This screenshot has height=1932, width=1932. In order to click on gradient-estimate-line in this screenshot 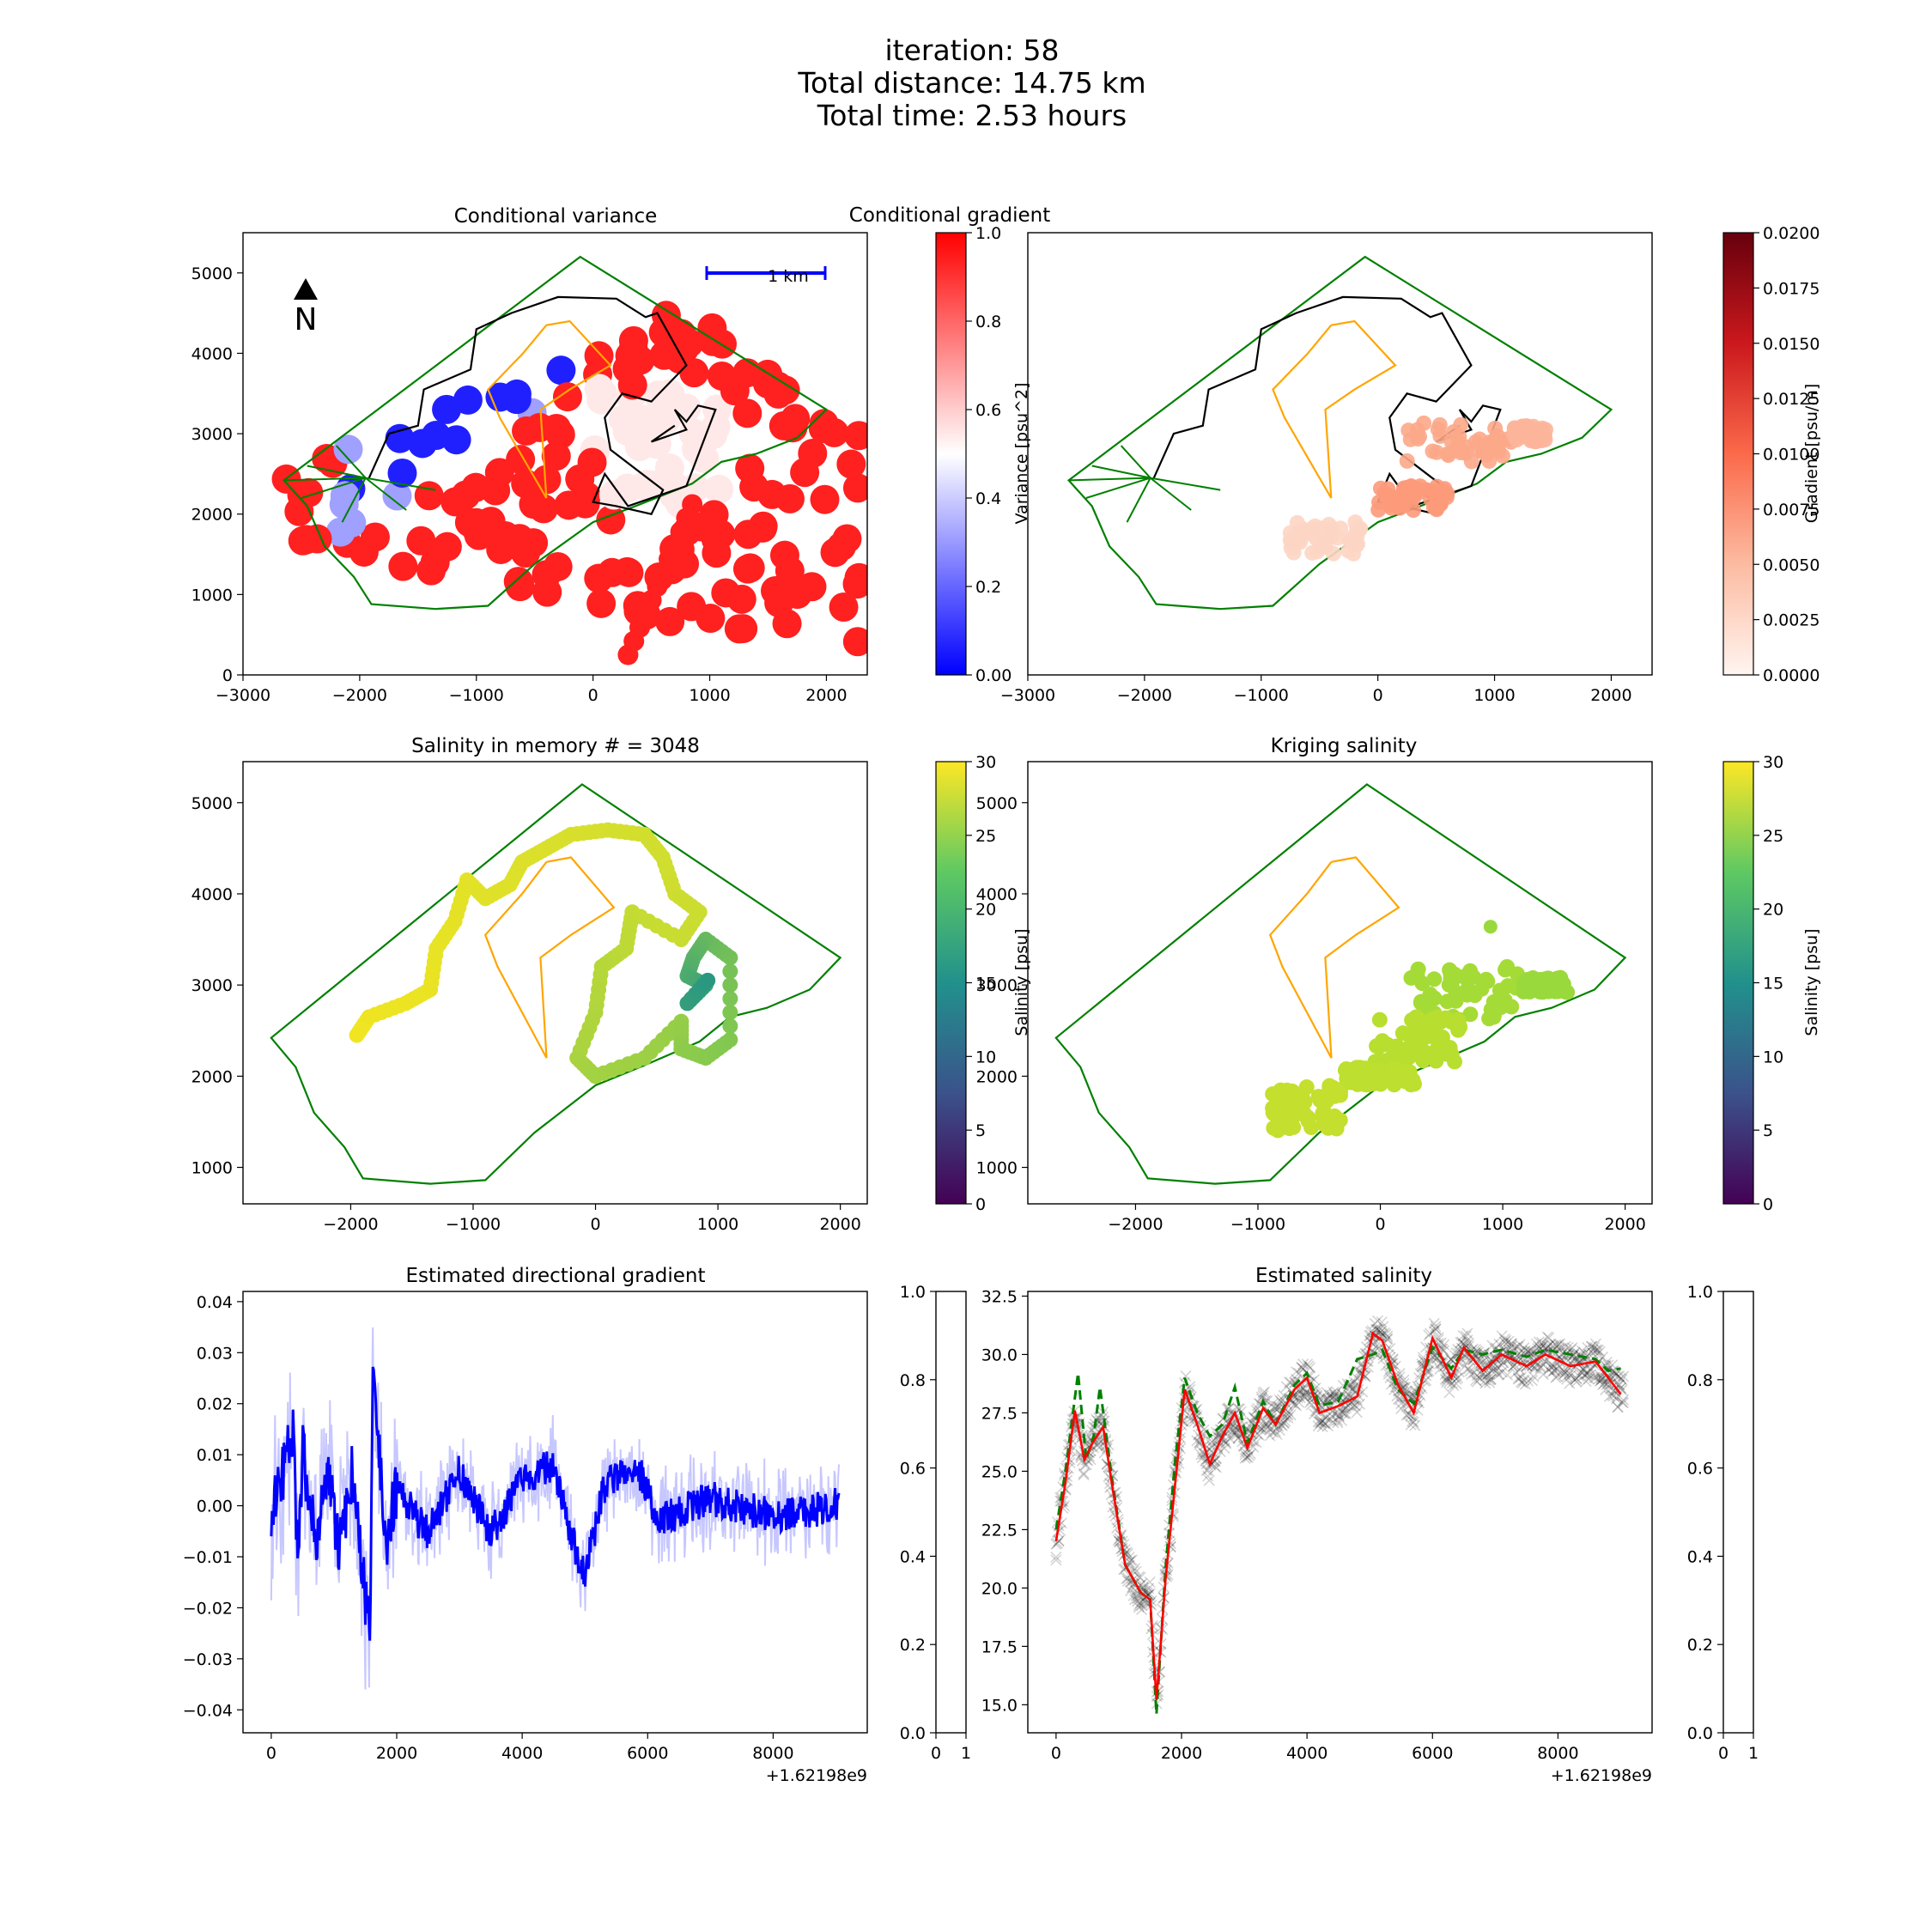, I will do `click(555, 1503)`.